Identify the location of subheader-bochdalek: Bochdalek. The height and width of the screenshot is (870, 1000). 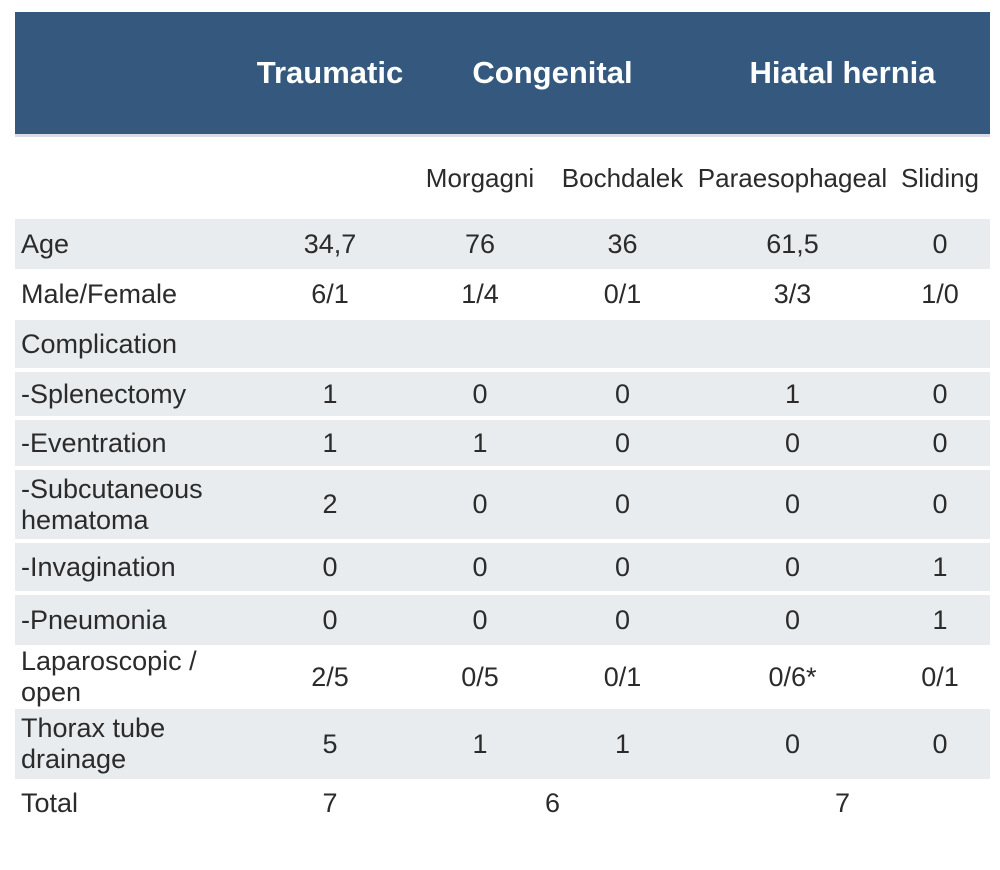
(622, 177).